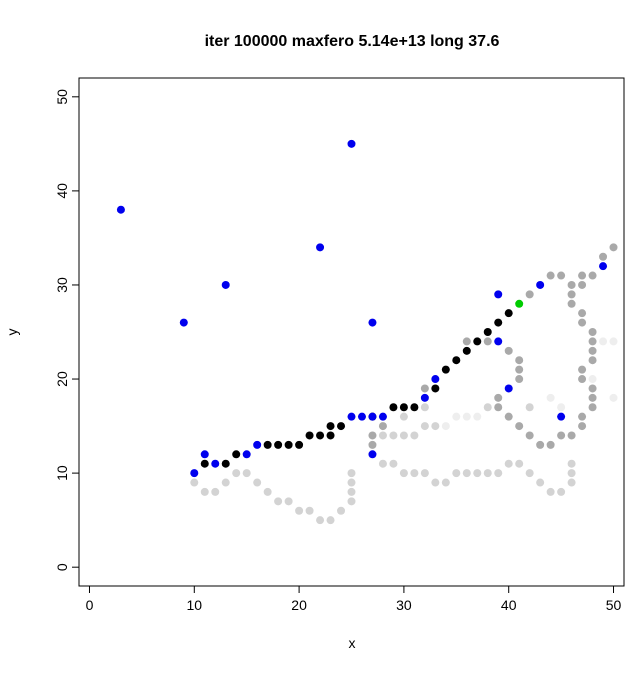 The image size is (634, 679). What do you see at coordinates (62, 191) in the screenshot?
I see `y-tick-label: 40` at bounding box center [62, 191].